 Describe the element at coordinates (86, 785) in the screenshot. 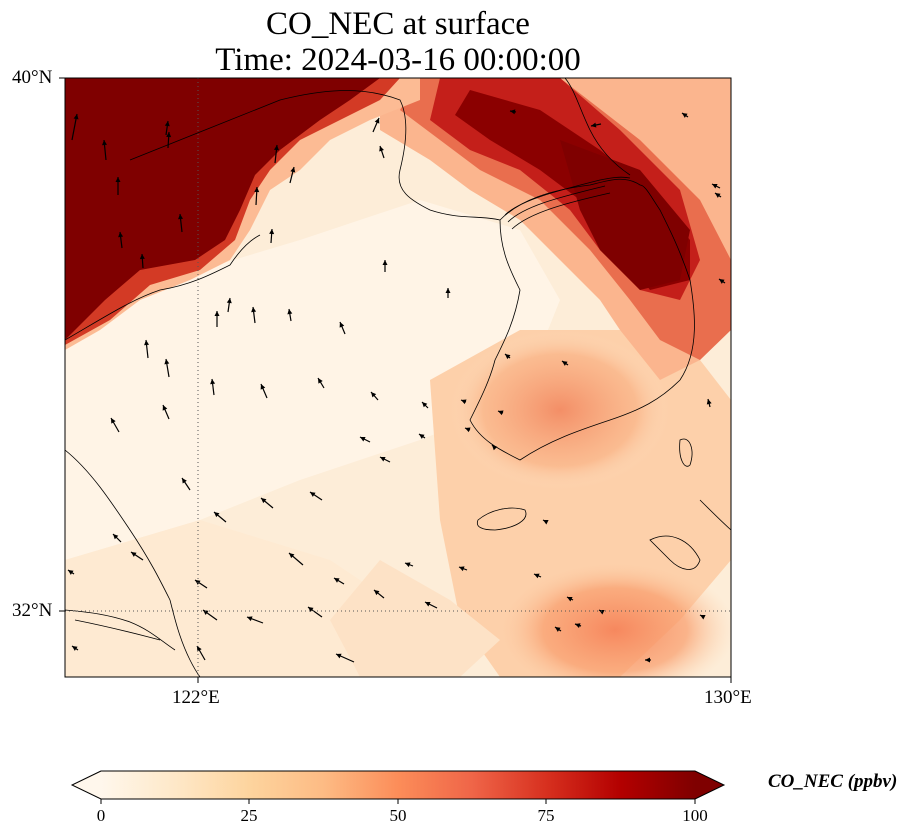

I see `colorbar-extend-min` at that location.